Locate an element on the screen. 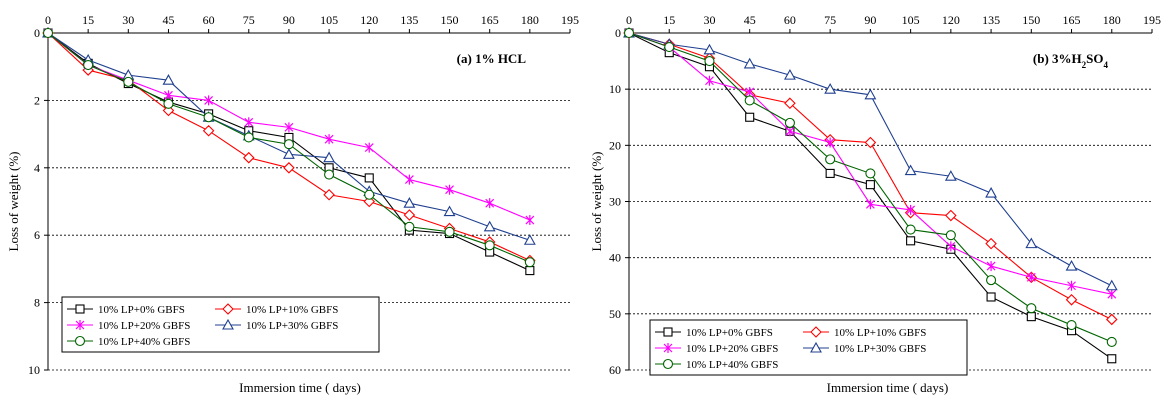  y-tick-label: 10 is located at coordinates (615, 89).